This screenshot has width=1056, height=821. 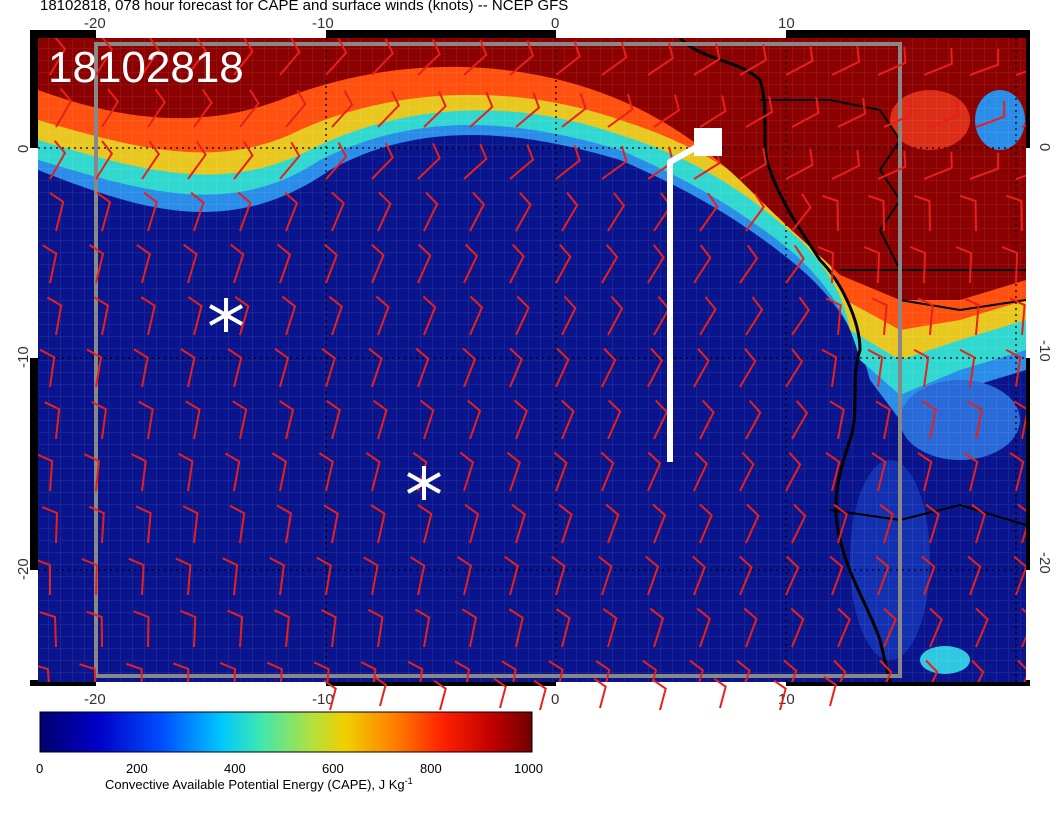 What do you see at coordinates (23, 149) in the screenshot?
I see `lat-tick-label: 0` at bounding box center [23, 149].